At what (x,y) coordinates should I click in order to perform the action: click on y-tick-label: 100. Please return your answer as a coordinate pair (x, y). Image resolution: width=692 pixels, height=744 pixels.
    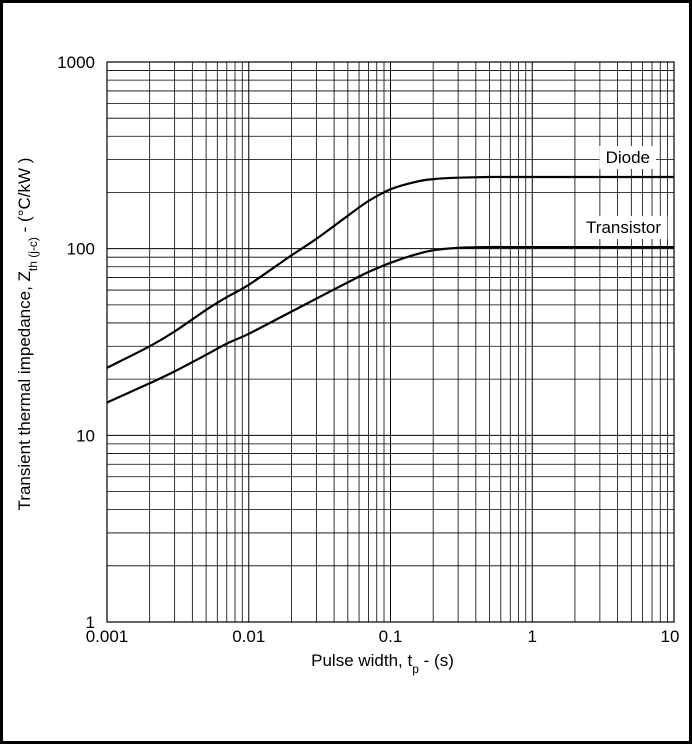
    Looking at the image, I should click on (81, 249).